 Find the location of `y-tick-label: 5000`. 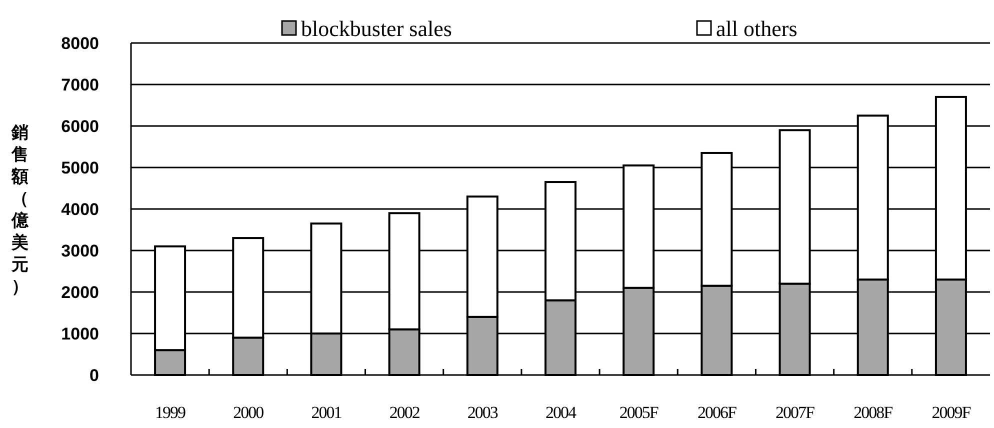

y-tick-label: 5000 is located at coordinates (80, 168).